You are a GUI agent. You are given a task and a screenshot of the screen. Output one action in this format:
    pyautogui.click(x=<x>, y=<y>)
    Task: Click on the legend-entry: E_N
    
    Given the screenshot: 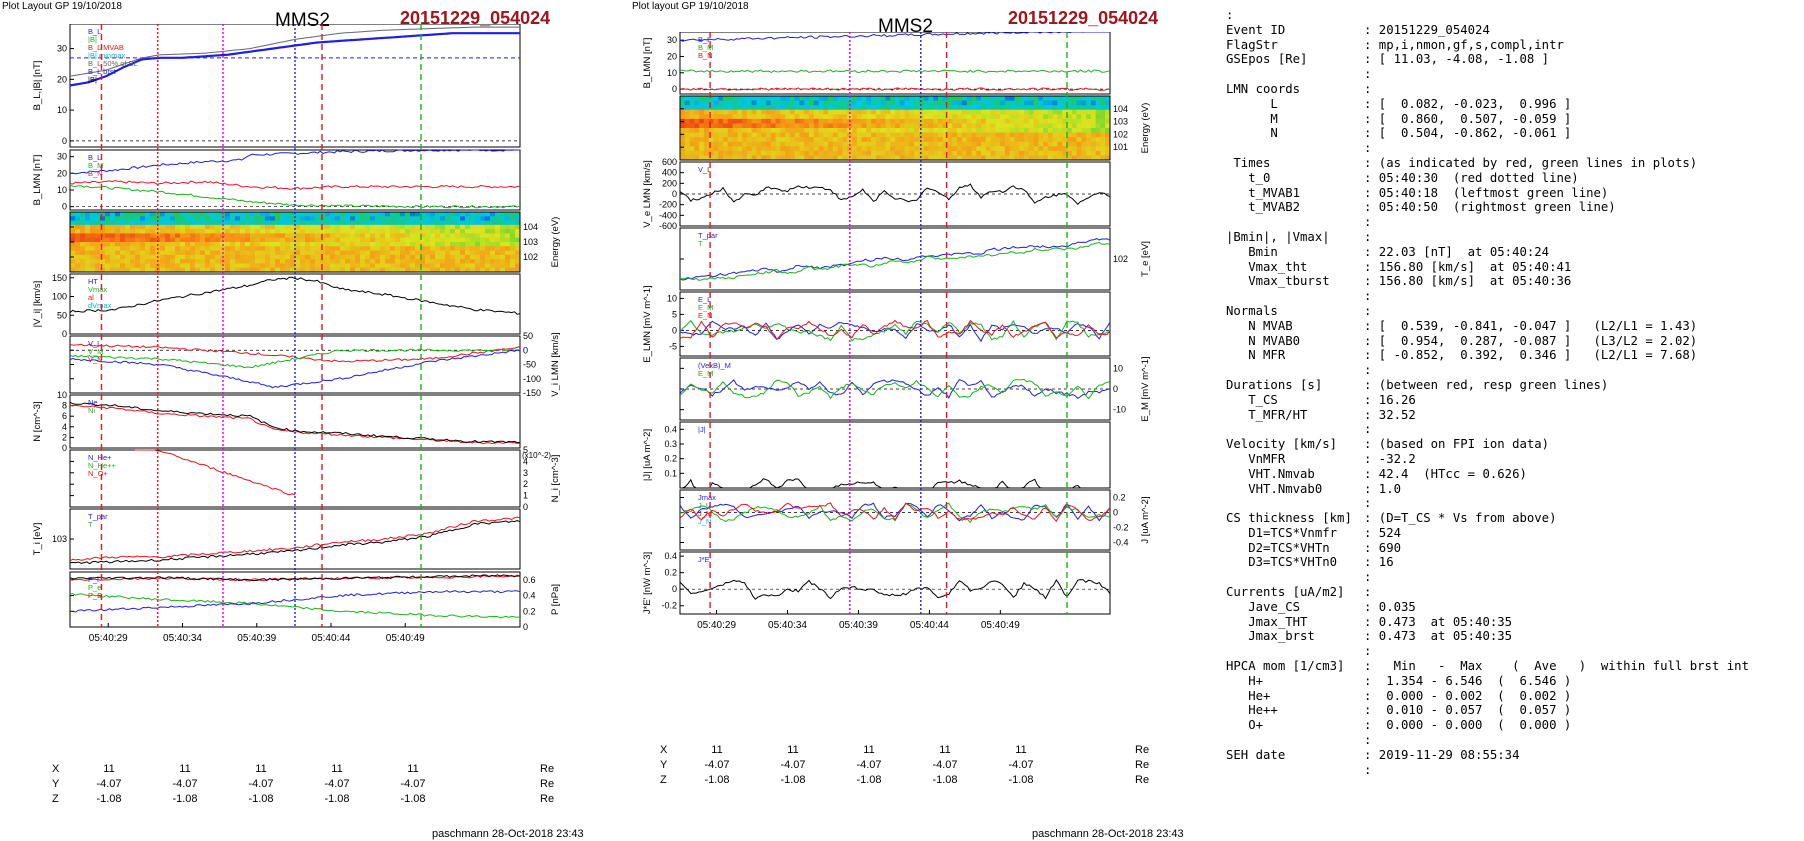 What is the action you would take?
    pyautogui.click(x=705, y=315)
    